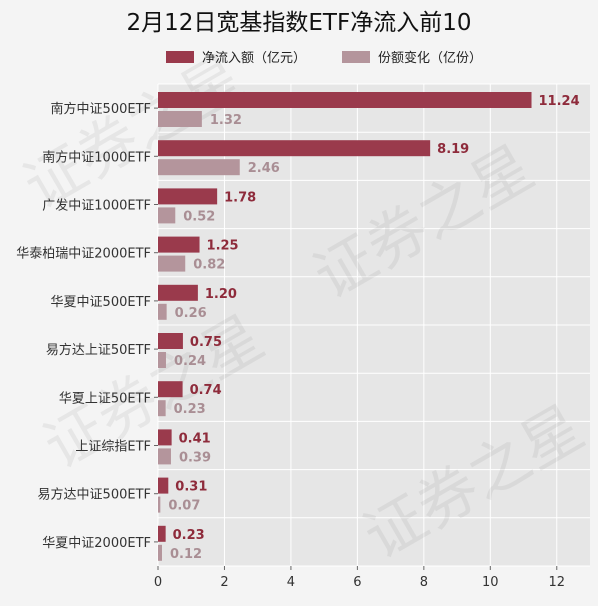 This screenshot has width=598, height=606. What do you see at coordinates (184, 506) in the screenshot?
I see `value-label-share: 0.07` at bounding box center [184, 506].